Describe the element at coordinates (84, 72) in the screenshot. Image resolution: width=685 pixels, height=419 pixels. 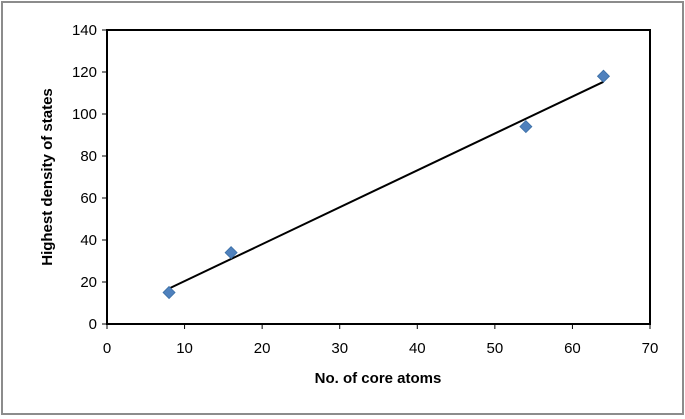
I see `y-tick-label: 120` at that location.